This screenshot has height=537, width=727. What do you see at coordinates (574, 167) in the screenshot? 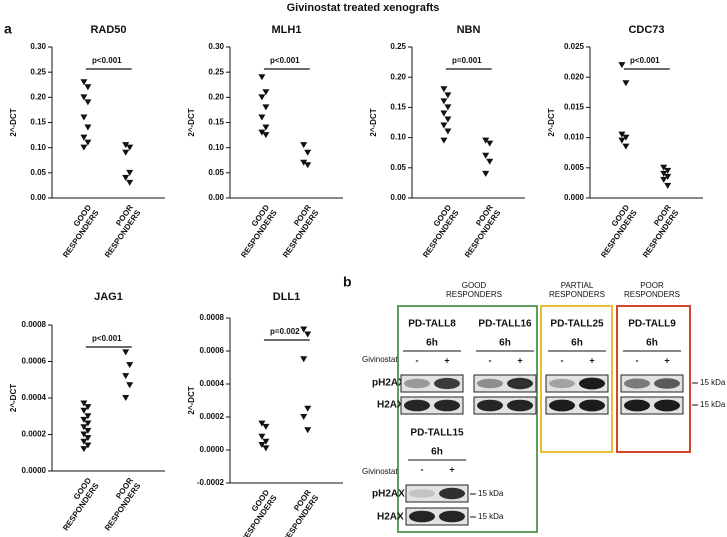
I see `y-tick-label: 0.005` at bounding box center [574, 167].